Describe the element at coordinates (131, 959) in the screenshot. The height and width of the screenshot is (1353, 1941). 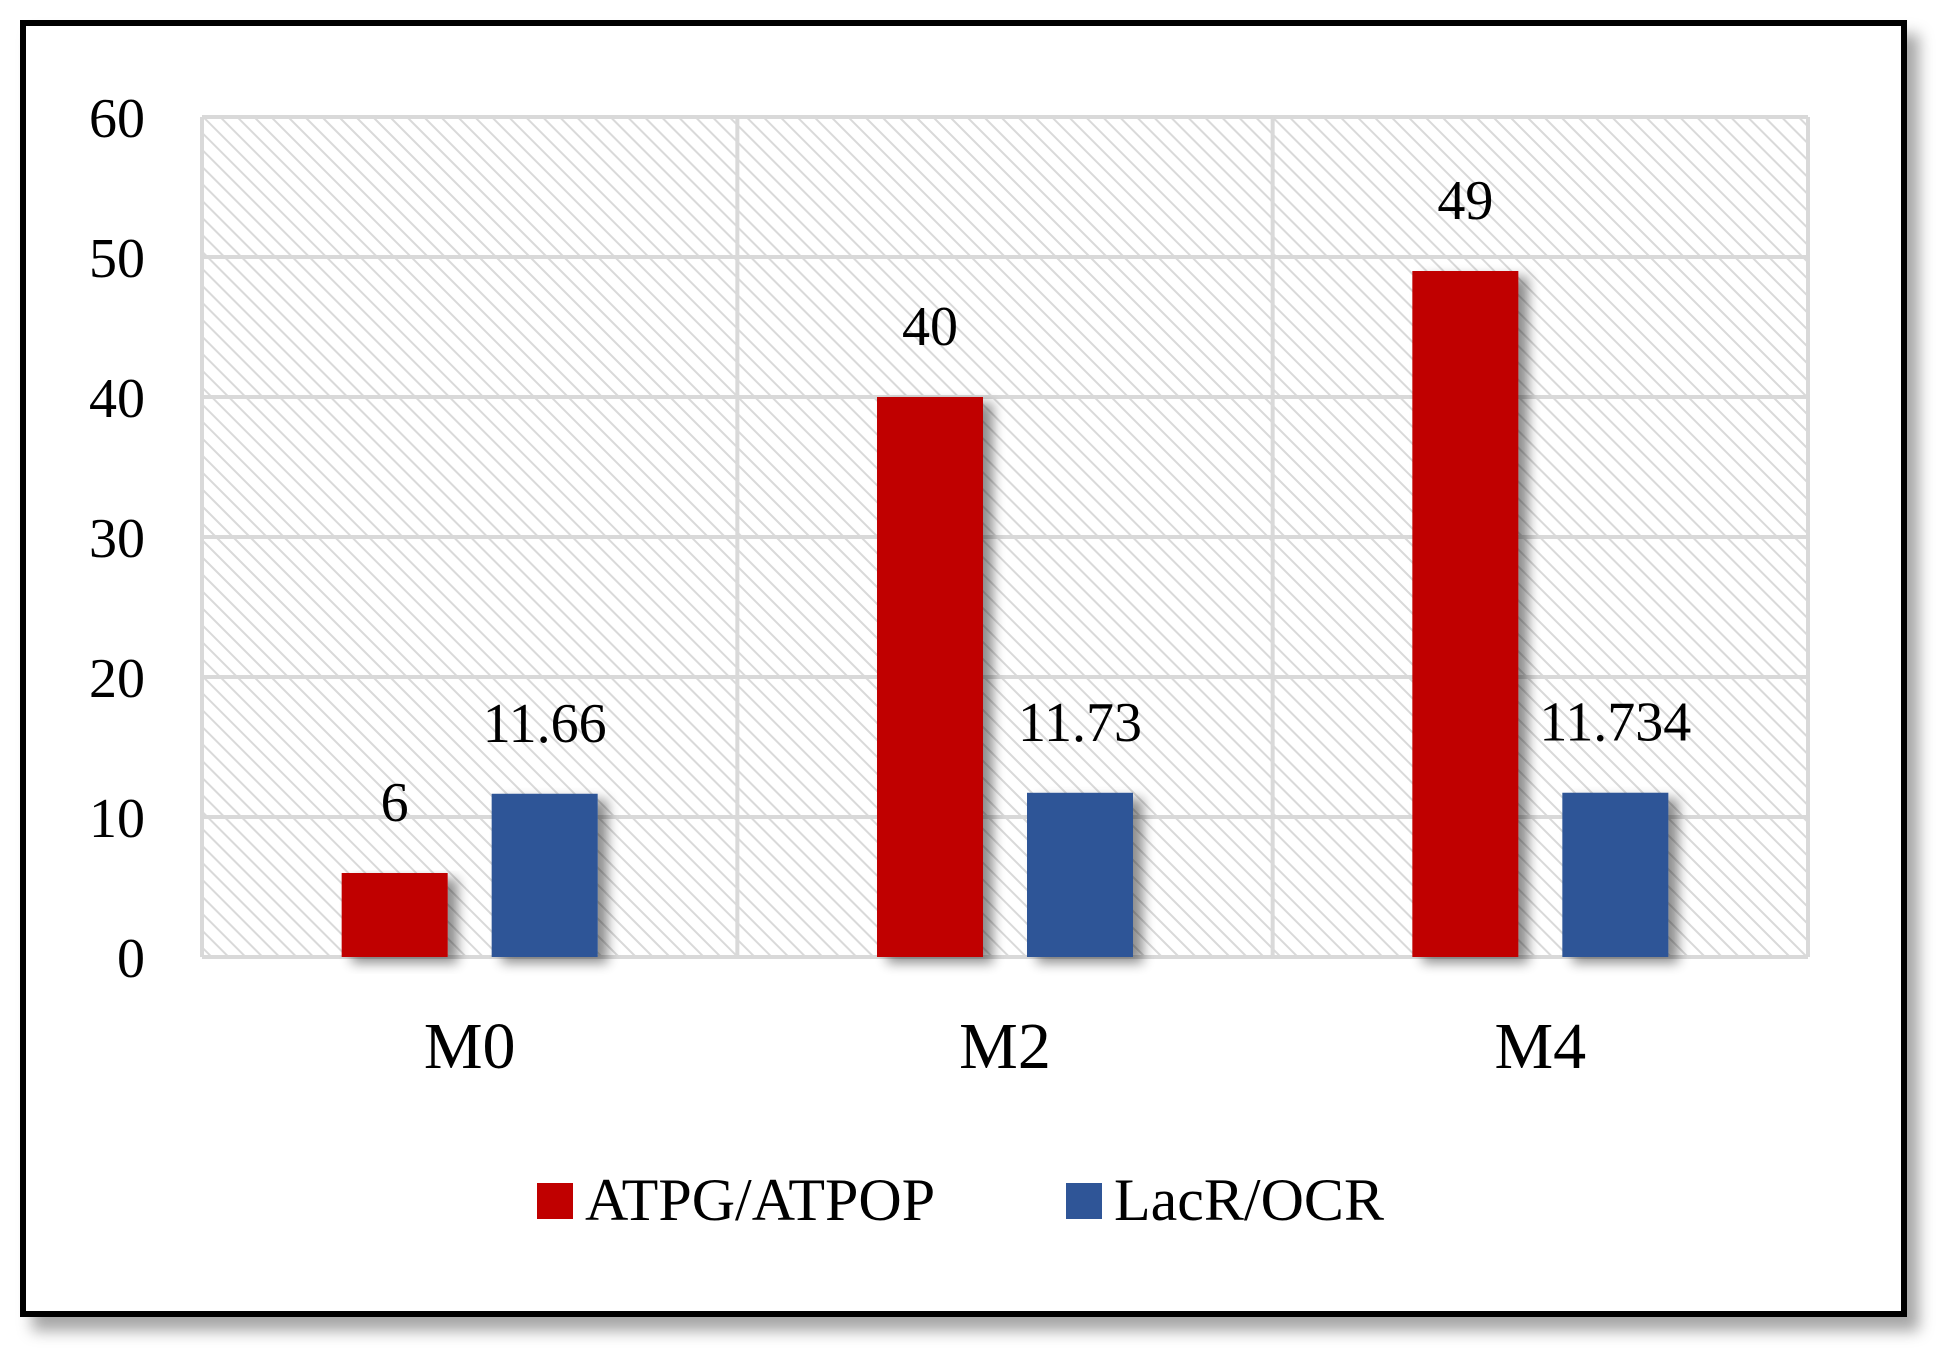
I see `y-tick-label: 0` at that location.